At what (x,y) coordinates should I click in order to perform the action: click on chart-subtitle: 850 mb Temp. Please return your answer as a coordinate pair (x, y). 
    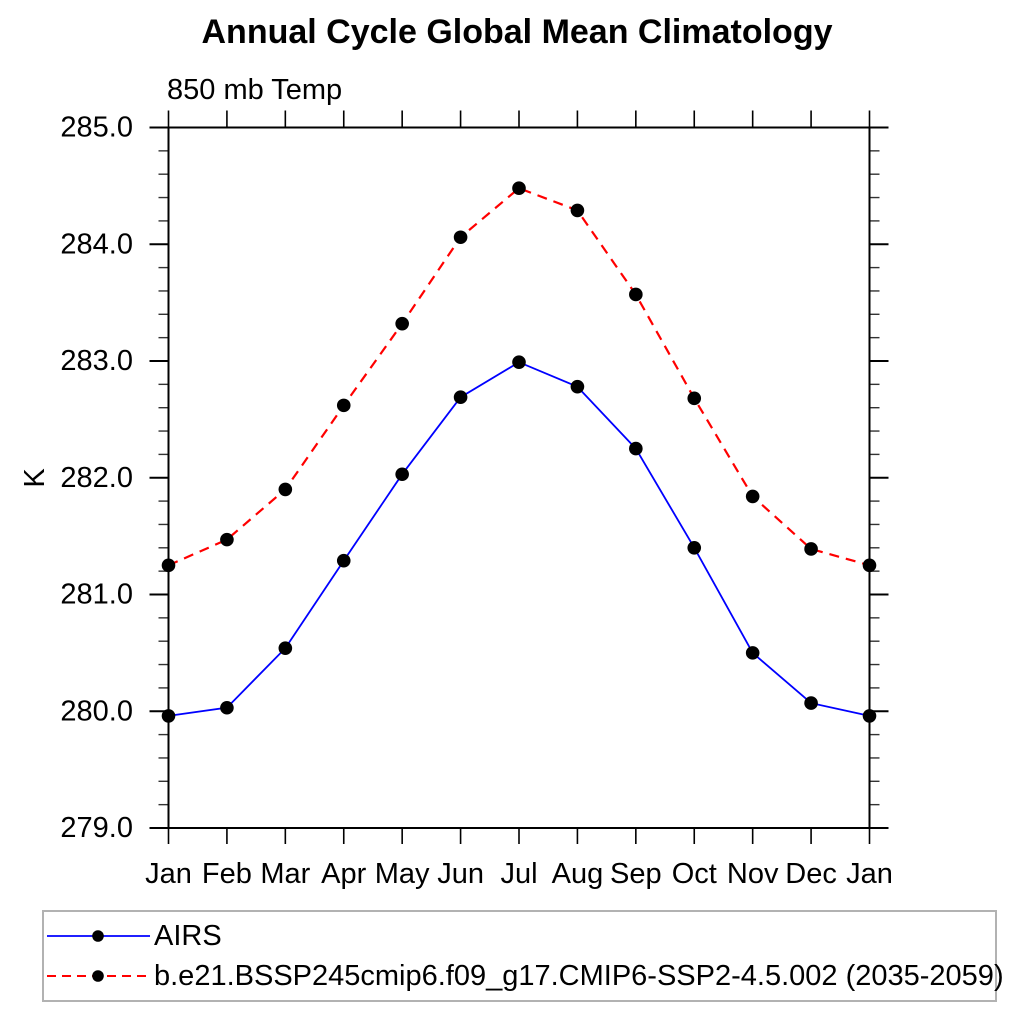
    Looking at the image, I should click on (255, 90).